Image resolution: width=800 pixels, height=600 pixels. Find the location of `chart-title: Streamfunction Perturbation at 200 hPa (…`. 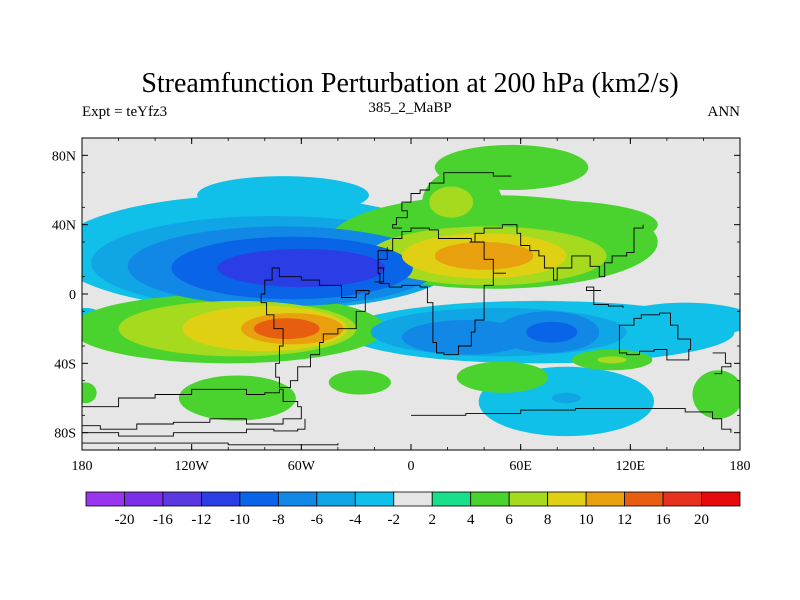

chart-title: Streamfunction Perturbation at 200 hPa (… is located at coordinates (409, 83).